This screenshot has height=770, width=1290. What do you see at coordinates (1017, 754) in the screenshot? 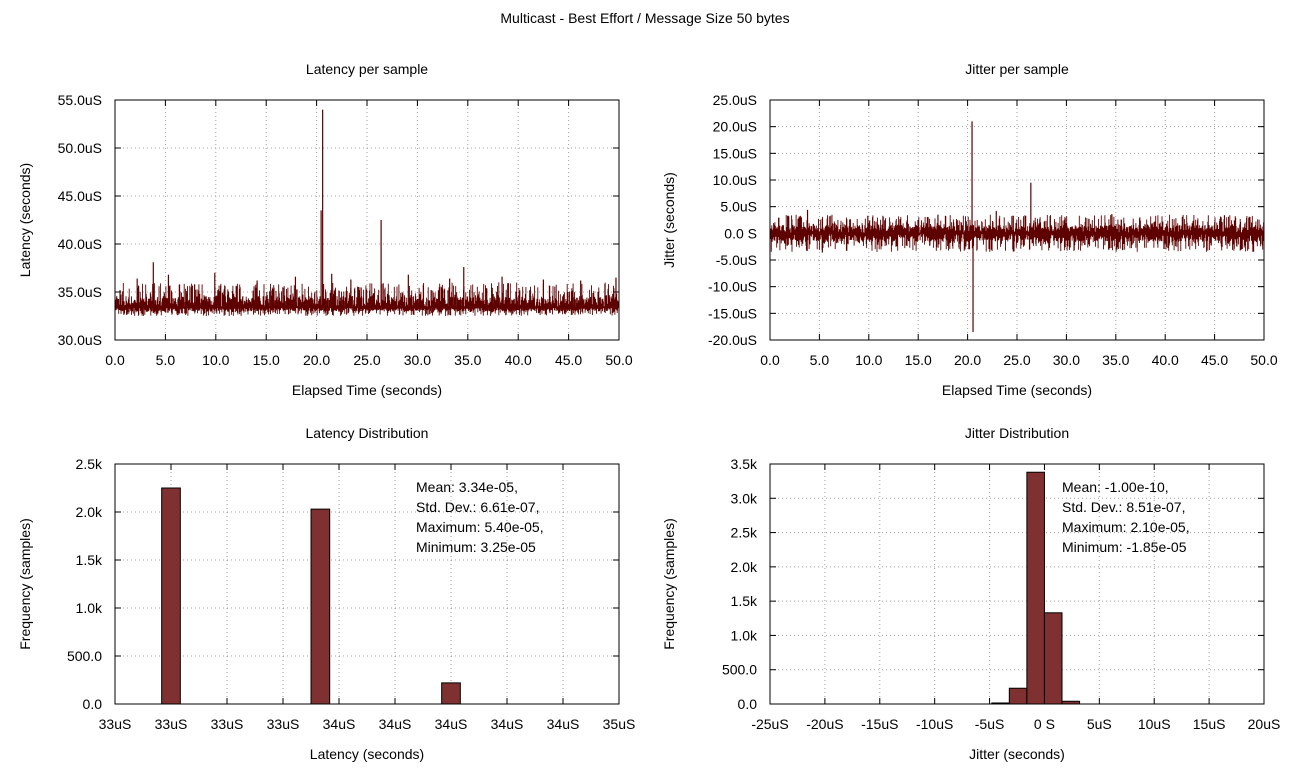
I see `x-axis-label: Jitter (seconds)` at bounding box center [1017, 754].